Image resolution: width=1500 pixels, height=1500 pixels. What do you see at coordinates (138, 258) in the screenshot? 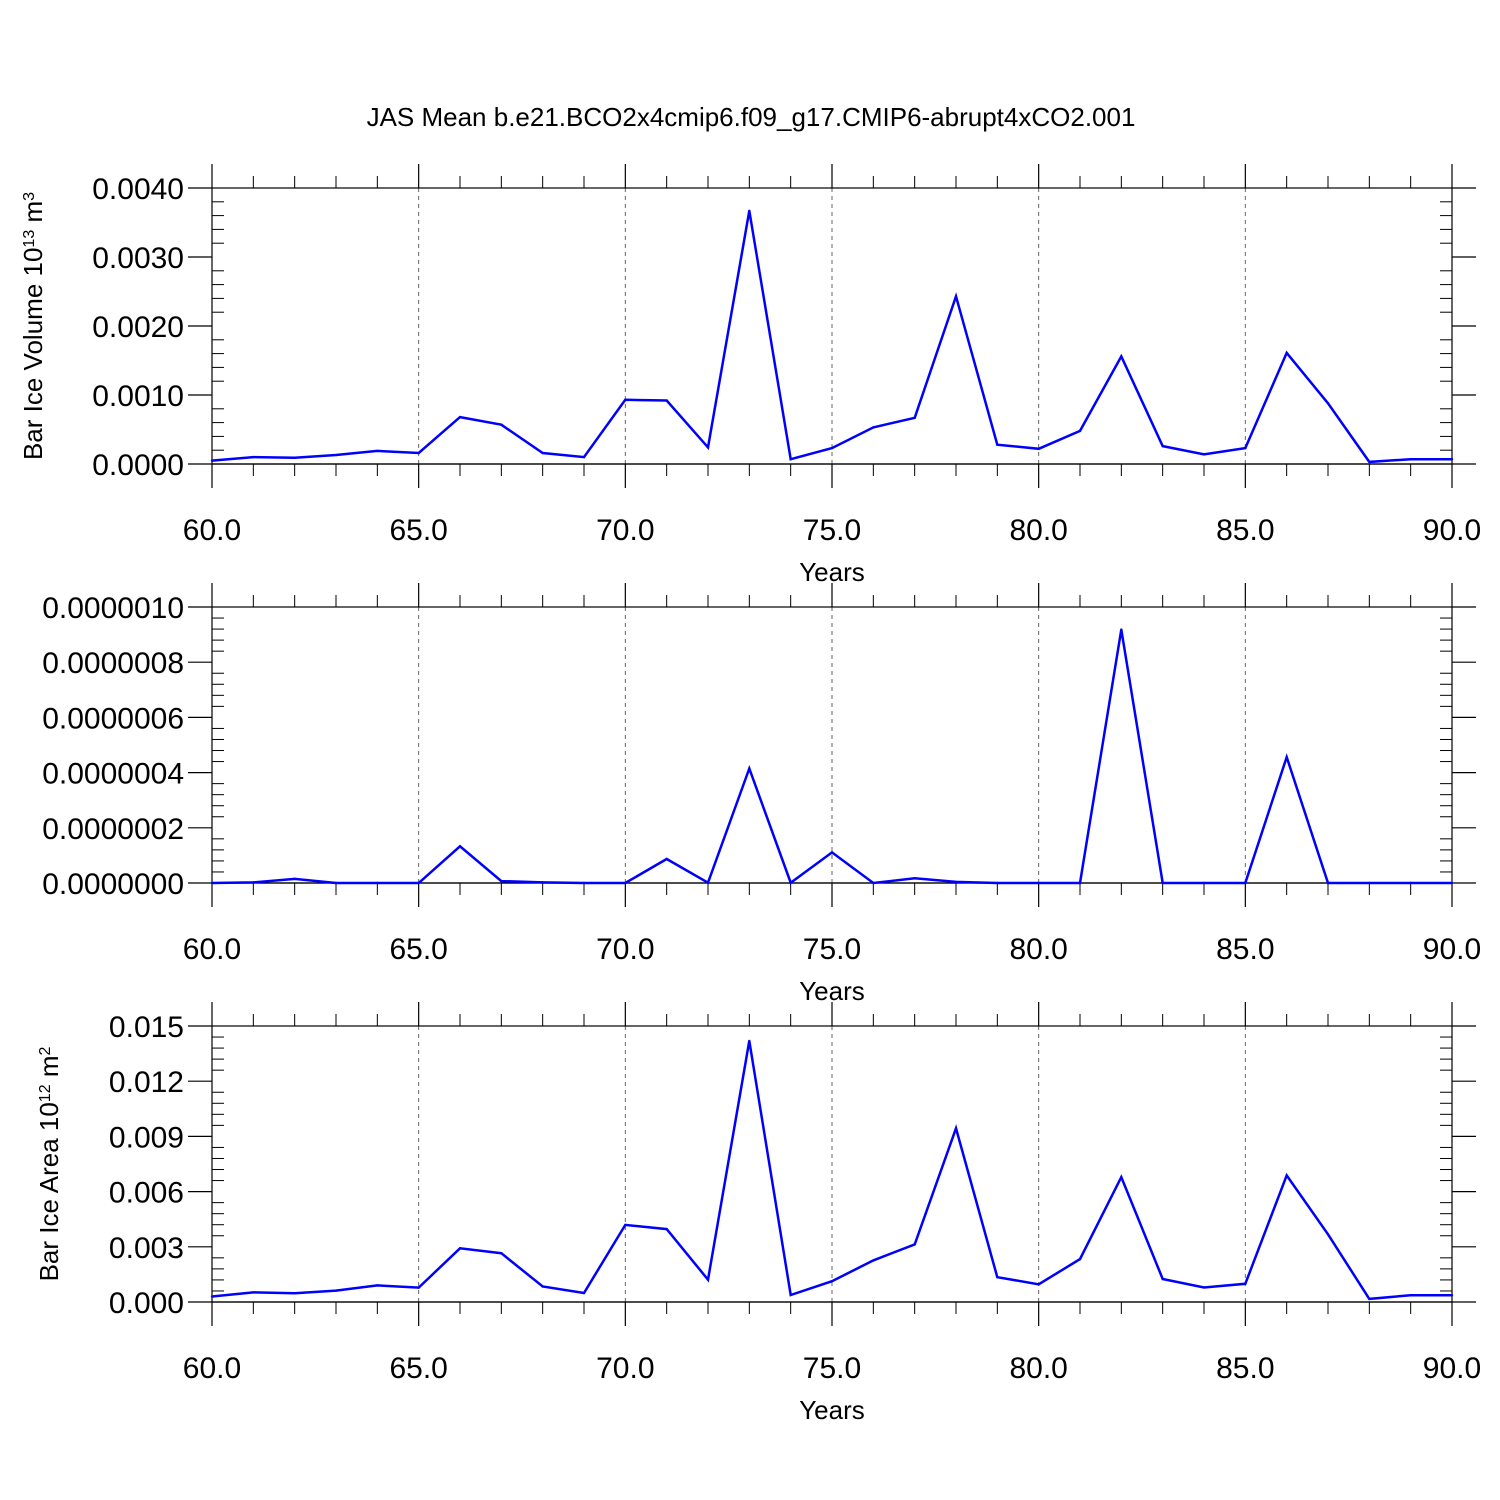
I see `y-tick-label: 0.0030` at bounding box center [138, 258].